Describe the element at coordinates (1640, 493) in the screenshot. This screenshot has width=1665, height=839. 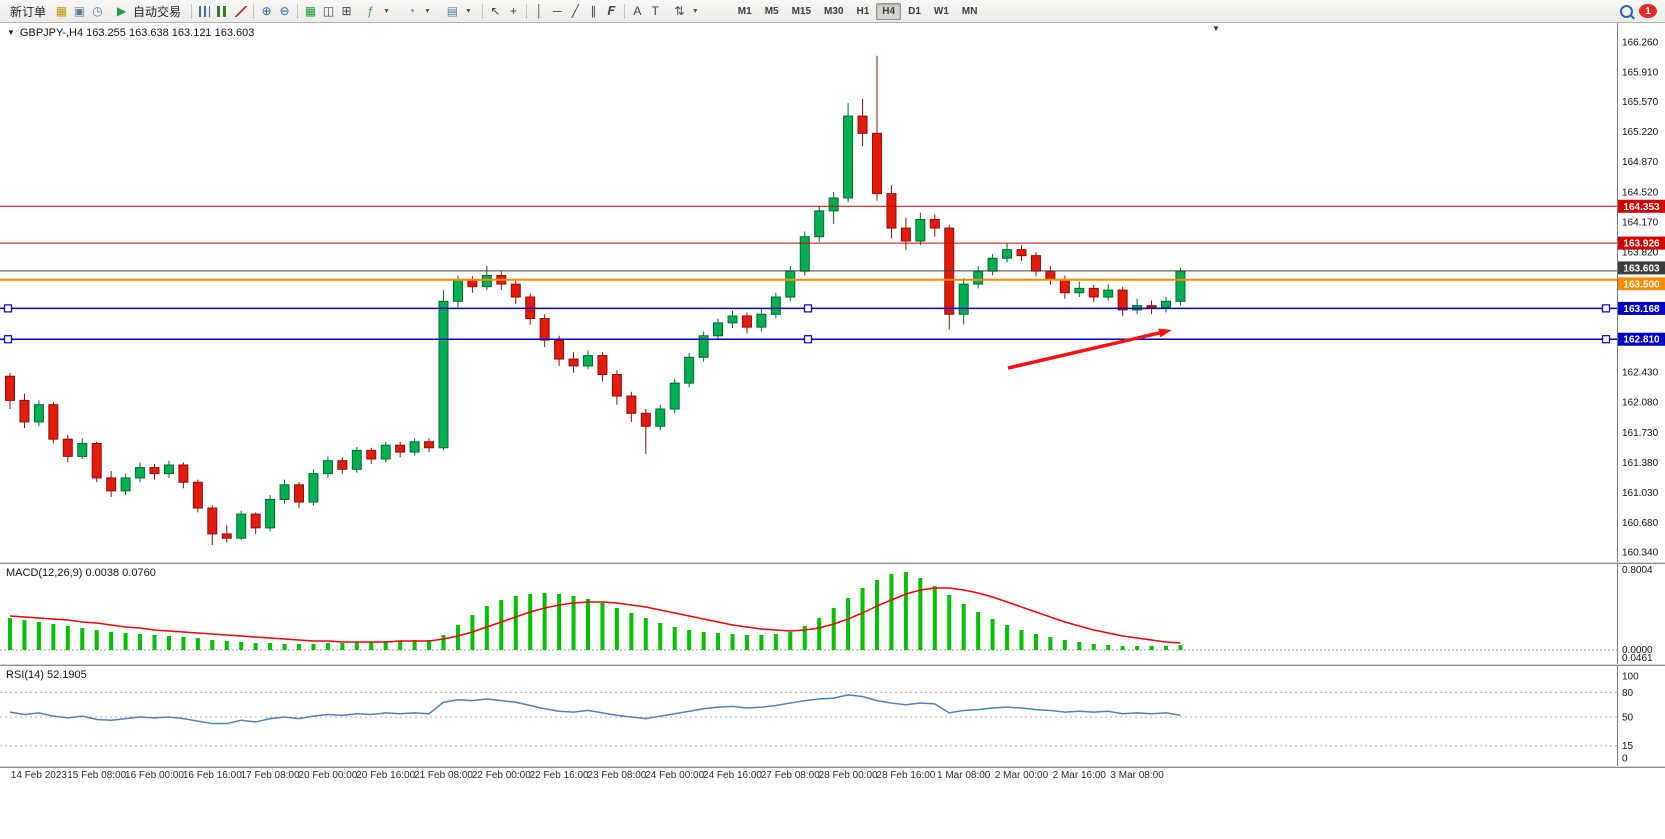
I see `price-tick: 161.030` at that location.